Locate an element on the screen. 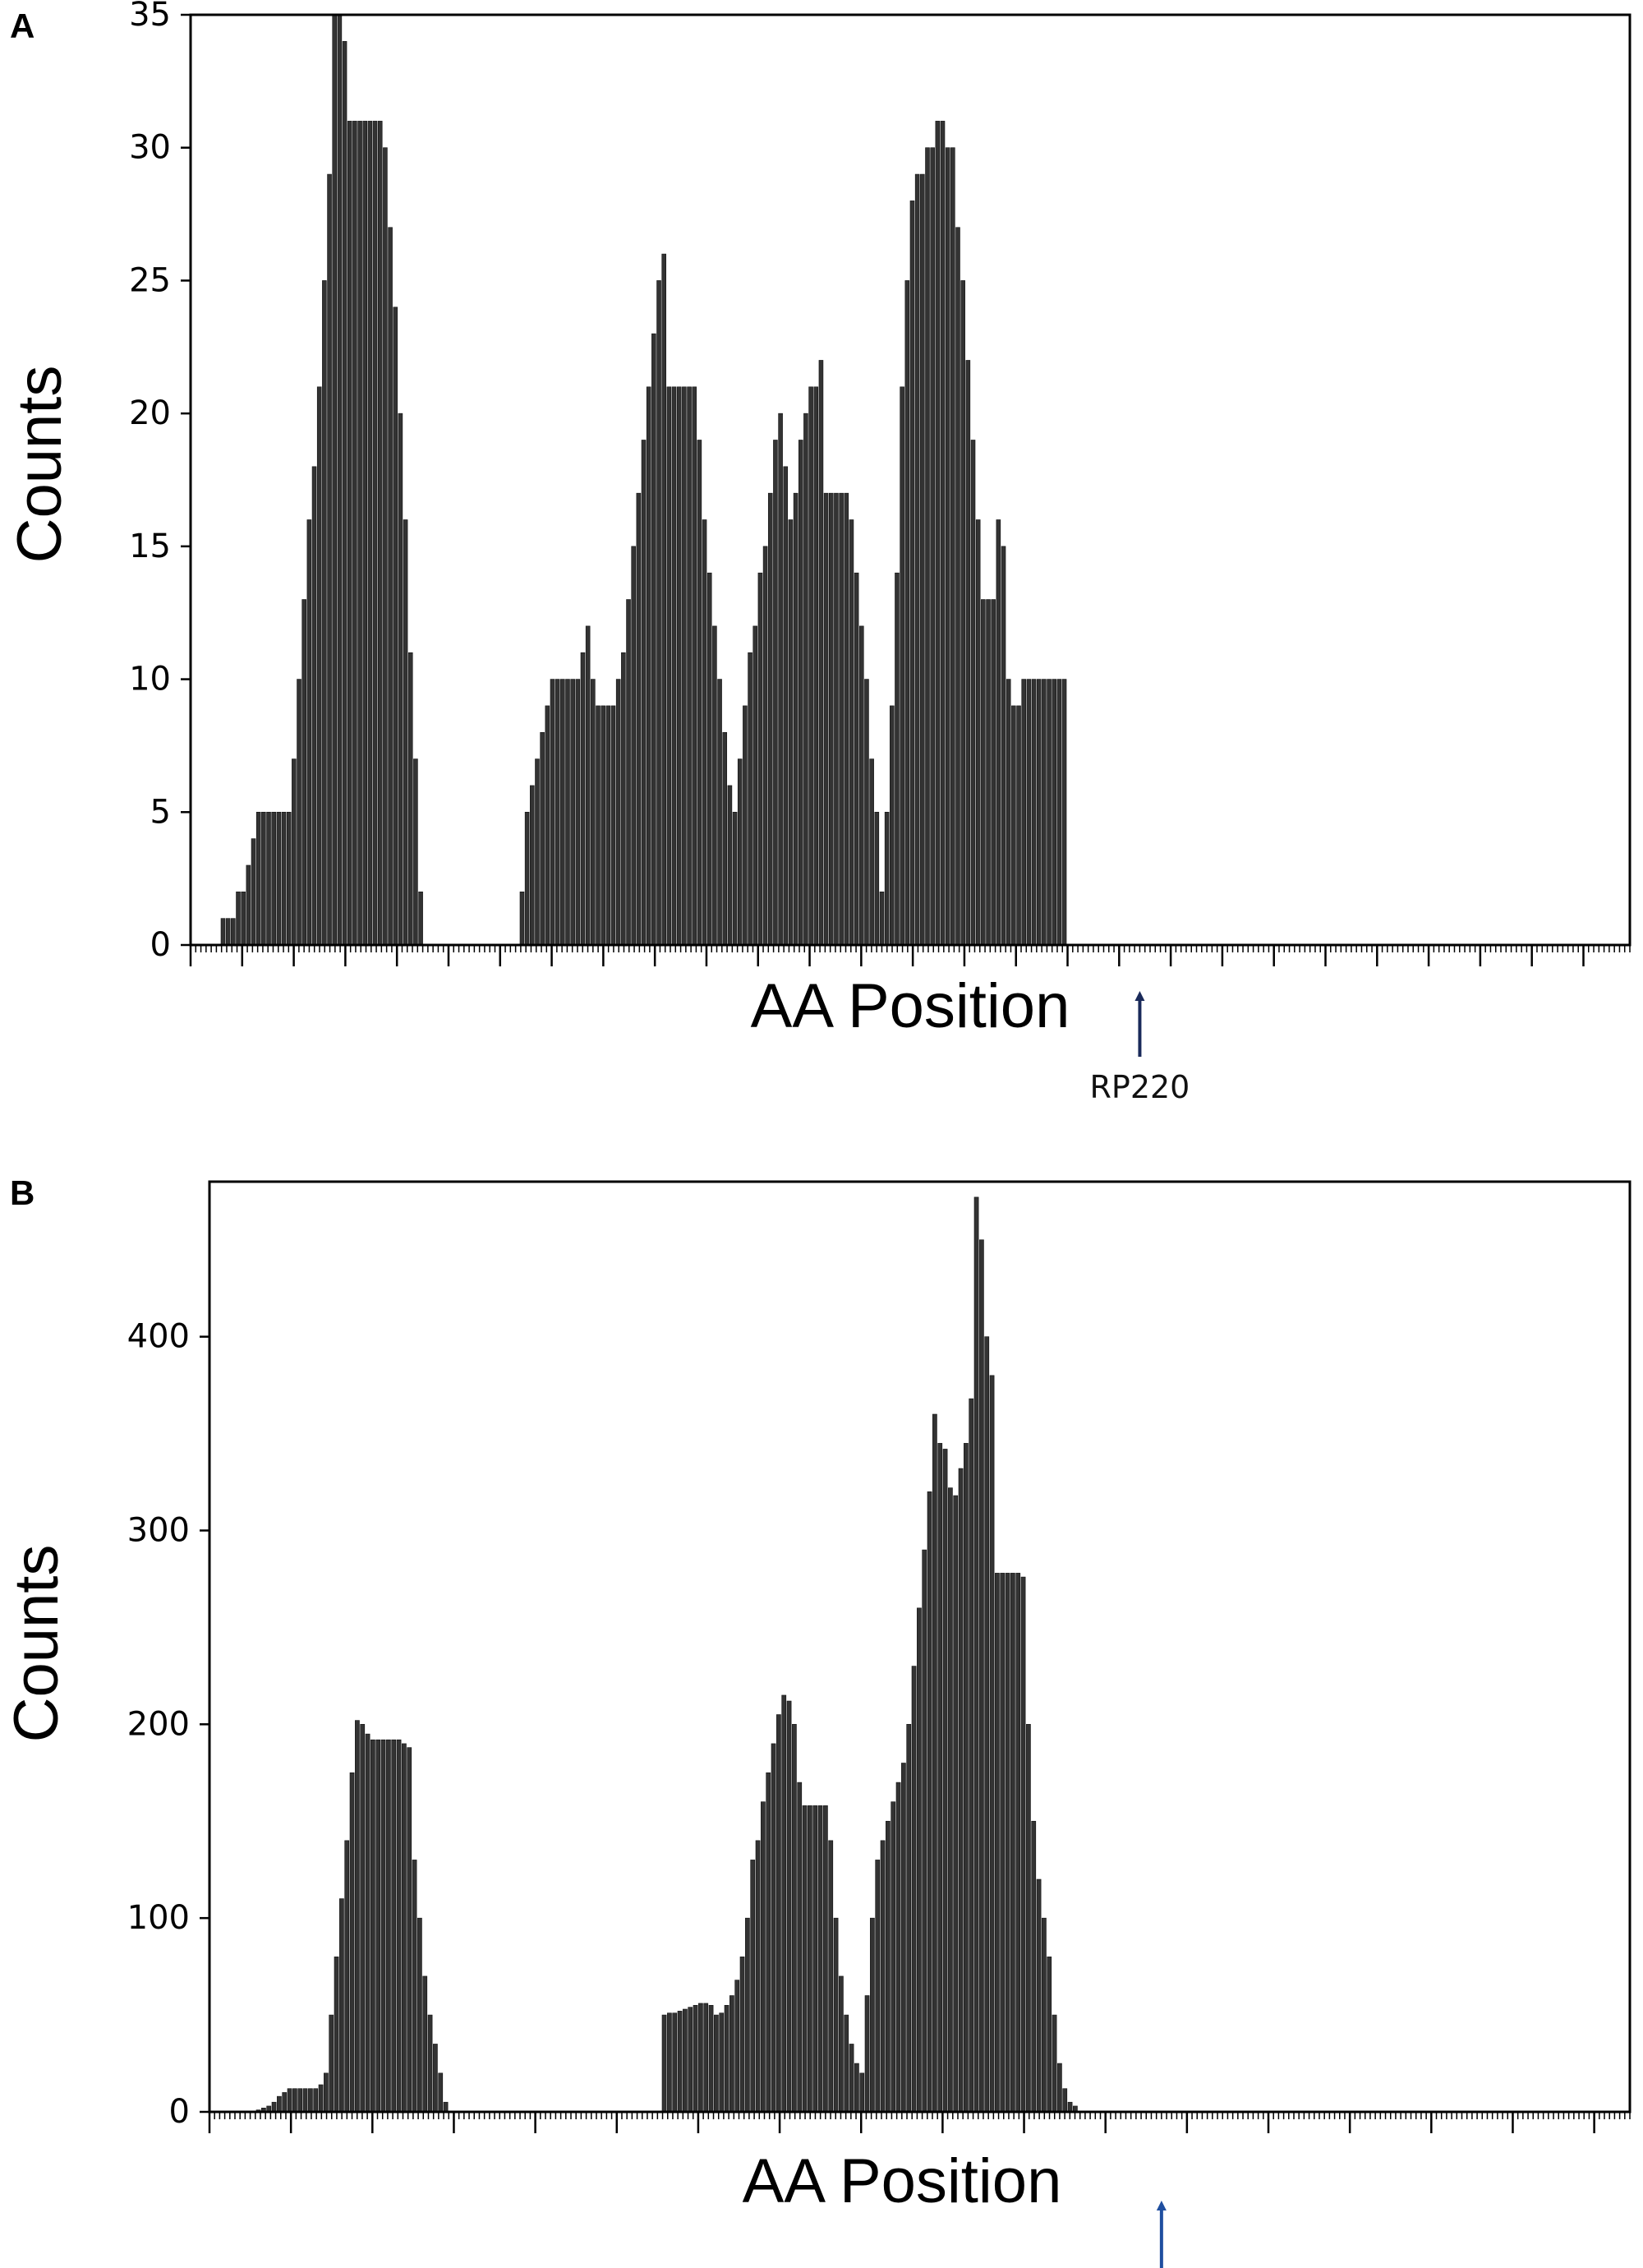  y-tick-label: 100 is located at coordinates (158, 1918).